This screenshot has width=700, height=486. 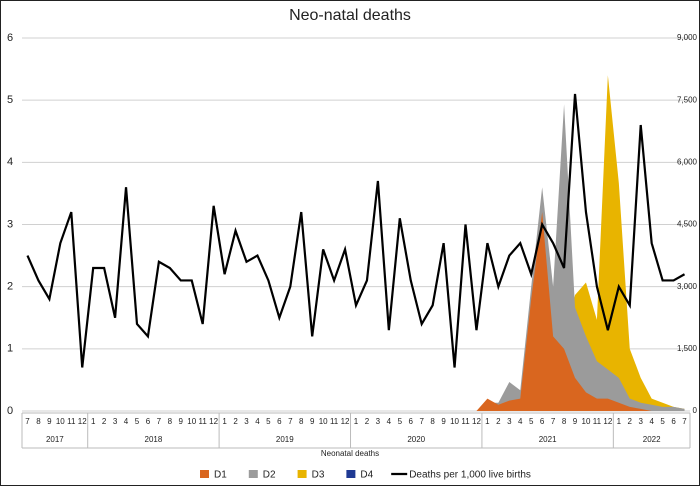 I want to click on y2-tick-label: 6,000, so click(x=687, y=161).